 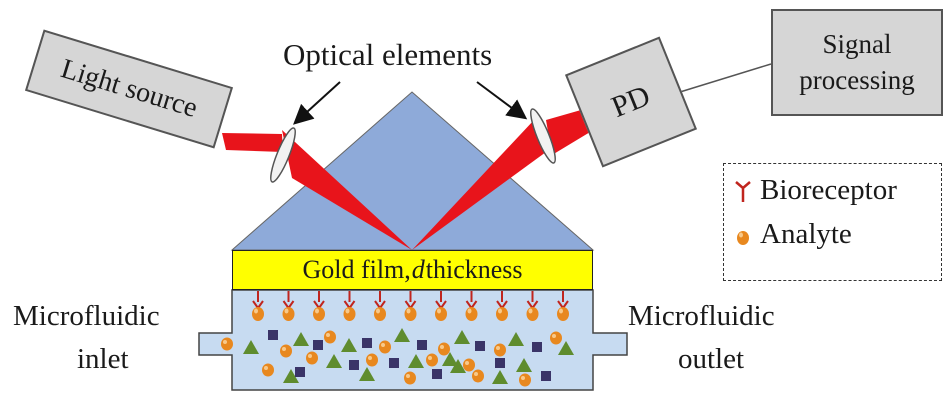 What do you see at coordinates (743, 191) in the screenshot?
I see `bioreceptor-icon` at bounding box center [743, 191].